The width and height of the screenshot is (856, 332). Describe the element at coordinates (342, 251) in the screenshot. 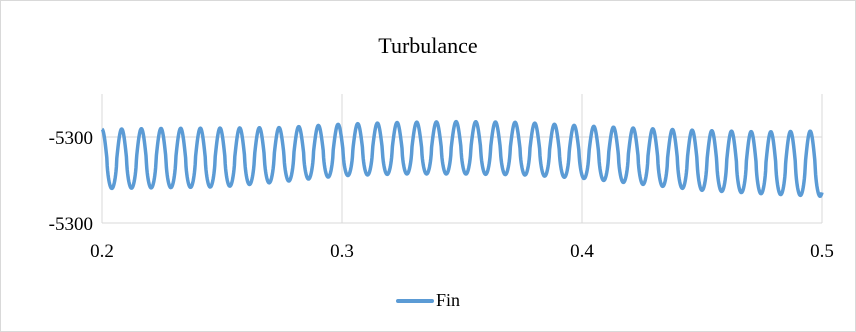

I see `x-tick-label: 0.3` at that location.